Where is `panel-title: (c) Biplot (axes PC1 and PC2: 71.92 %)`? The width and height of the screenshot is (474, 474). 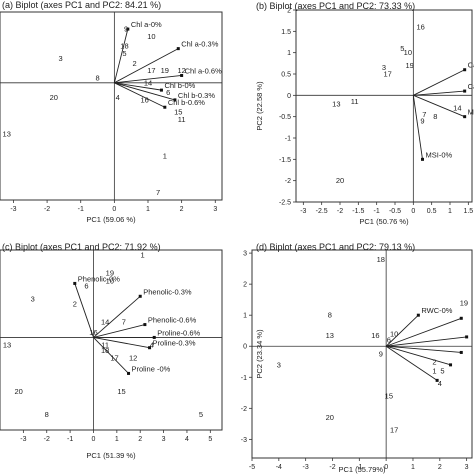
panel-title: (c) Biplot (axes PC1 and PC2: 71.92 %) is located at coordinates (81, 247).